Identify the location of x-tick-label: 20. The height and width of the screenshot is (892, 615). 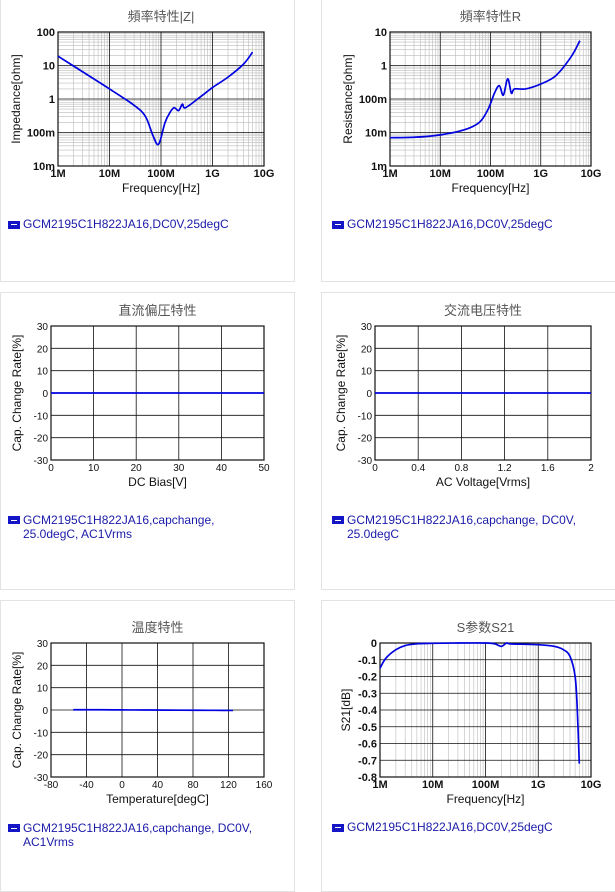
(137, 468).